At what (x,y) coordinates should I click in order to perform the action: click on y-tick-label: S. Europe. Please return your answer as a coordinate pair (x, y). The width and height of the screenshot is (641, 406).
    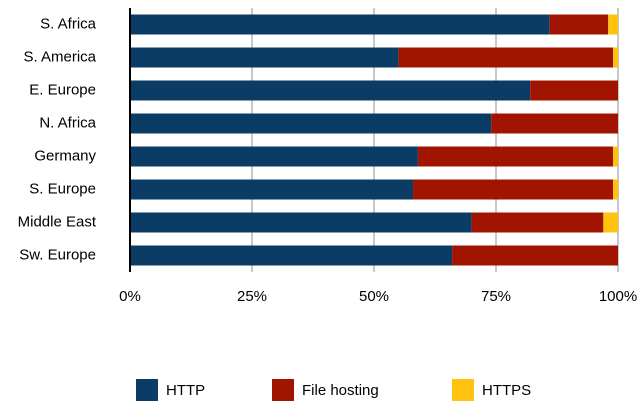
    Looking at the image, I should click on (62, 188).